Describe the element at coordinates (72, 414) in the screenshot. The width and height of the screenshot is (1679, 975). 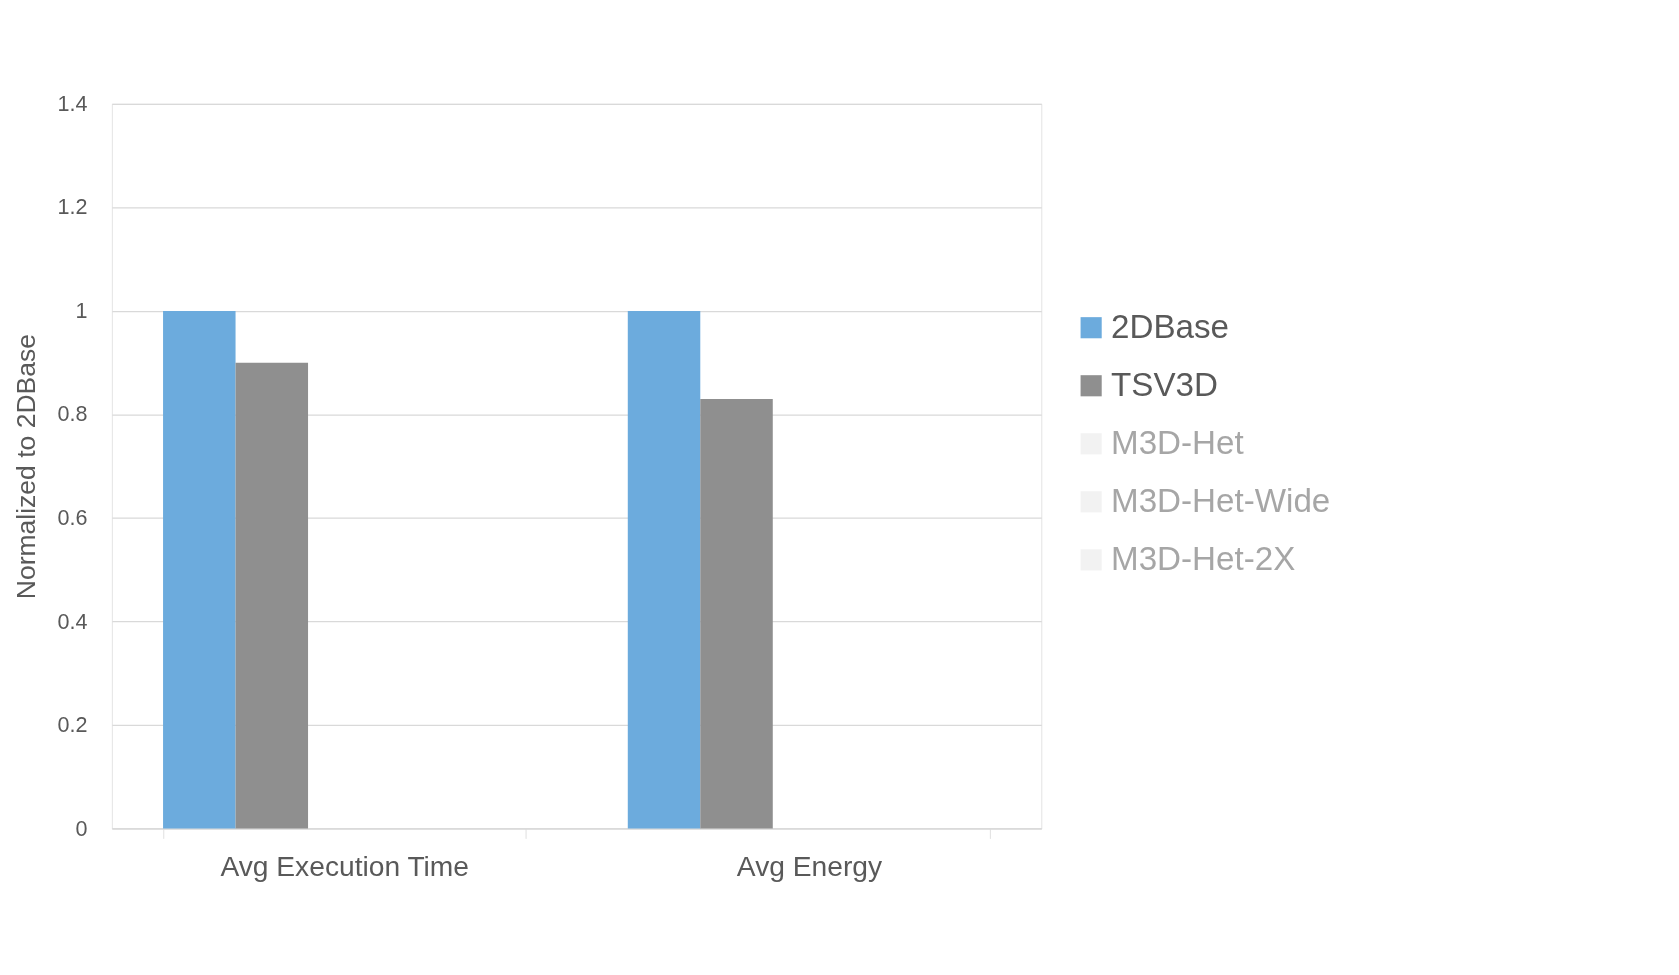
I see `y-tick-label: 0.8` at that location.